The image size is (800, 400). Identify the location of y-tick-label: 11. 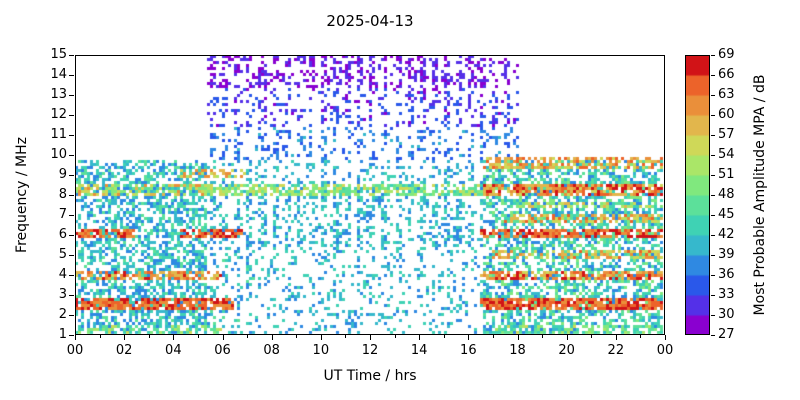
(58, 134).